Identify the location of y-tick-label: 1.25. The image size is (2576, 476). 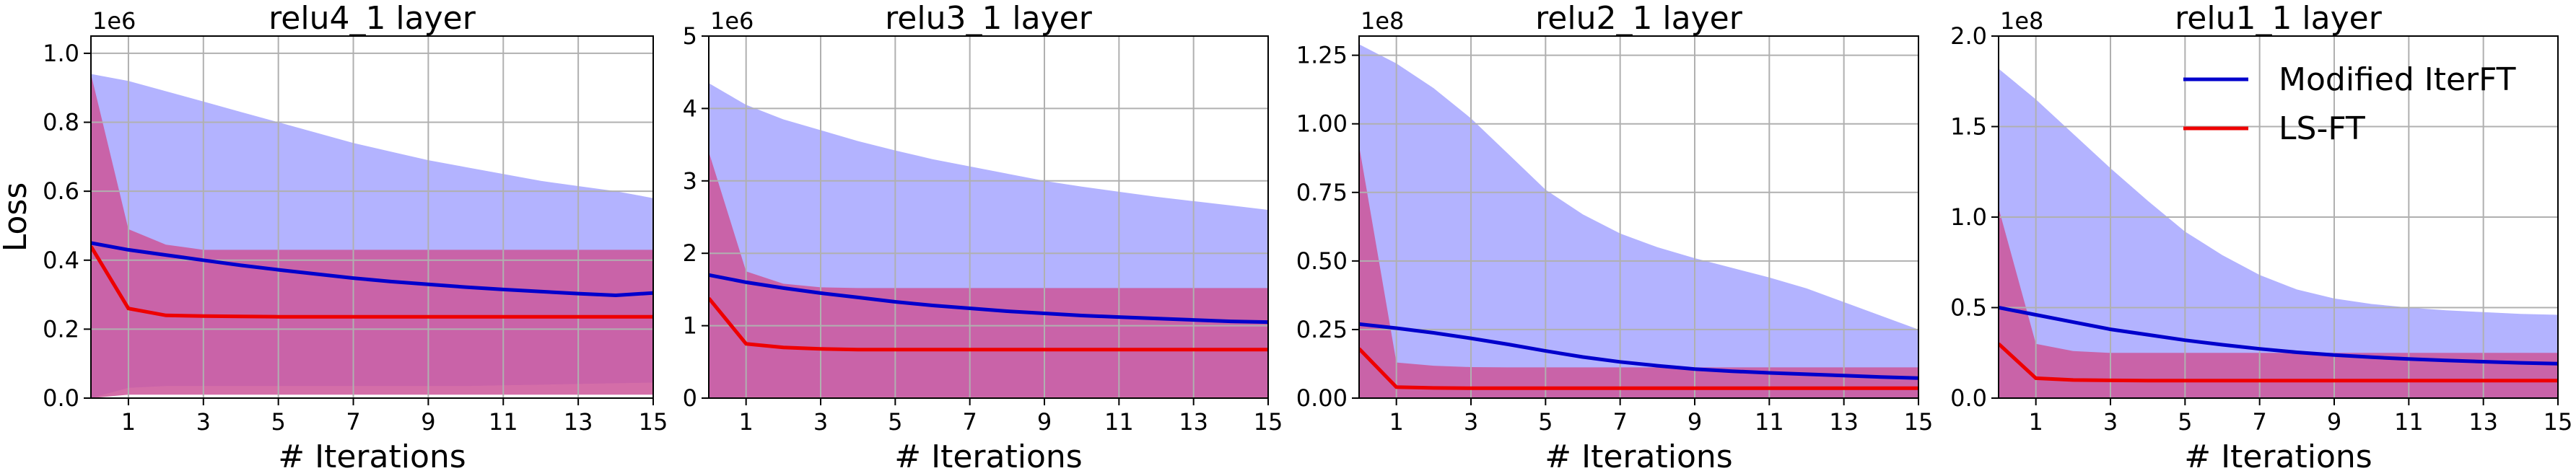
(1322, 55).